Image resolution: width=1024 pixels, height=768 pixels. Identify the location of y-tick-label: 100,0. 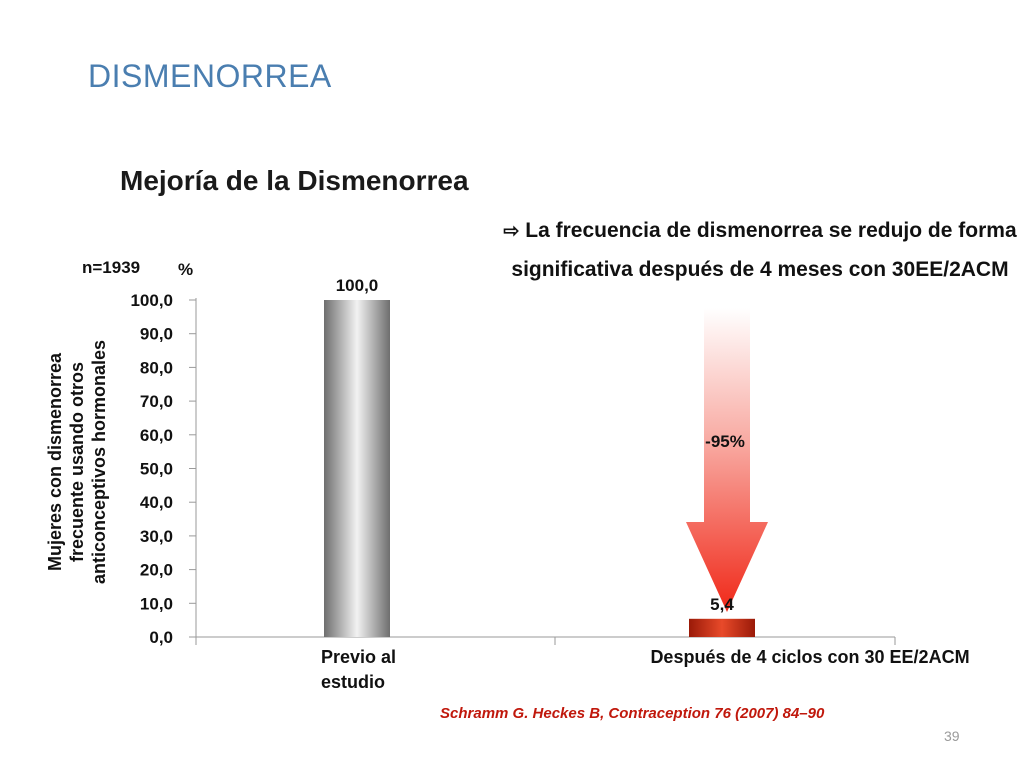
(151, 300).